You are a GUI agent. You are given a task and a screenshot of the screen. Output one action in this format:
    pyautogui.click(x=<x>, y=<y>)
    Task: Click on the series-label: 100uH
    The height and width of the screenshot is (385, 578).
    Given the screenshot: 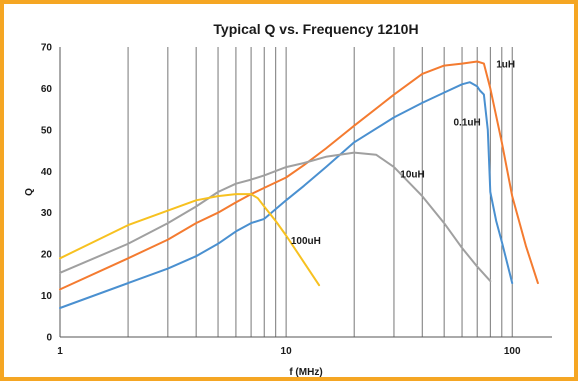 What is the action you would take?
    pyautogui.click(x=306, y=241)
    